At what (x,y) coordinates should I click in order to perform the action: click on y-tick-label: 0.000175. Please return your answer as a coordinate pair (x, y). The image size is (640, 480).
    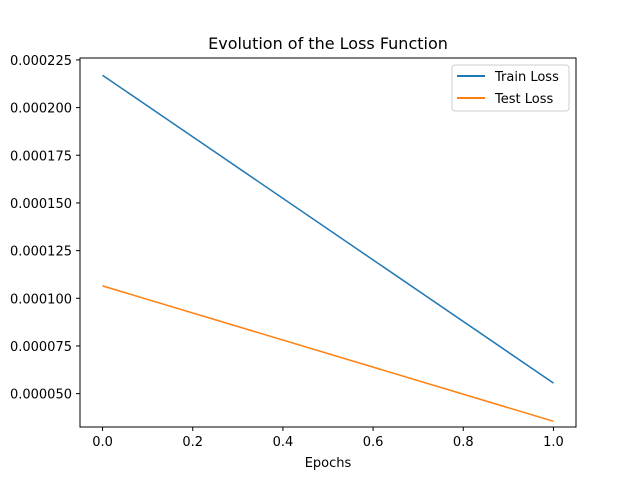
    Looking at the image, I should click on (41, 156).